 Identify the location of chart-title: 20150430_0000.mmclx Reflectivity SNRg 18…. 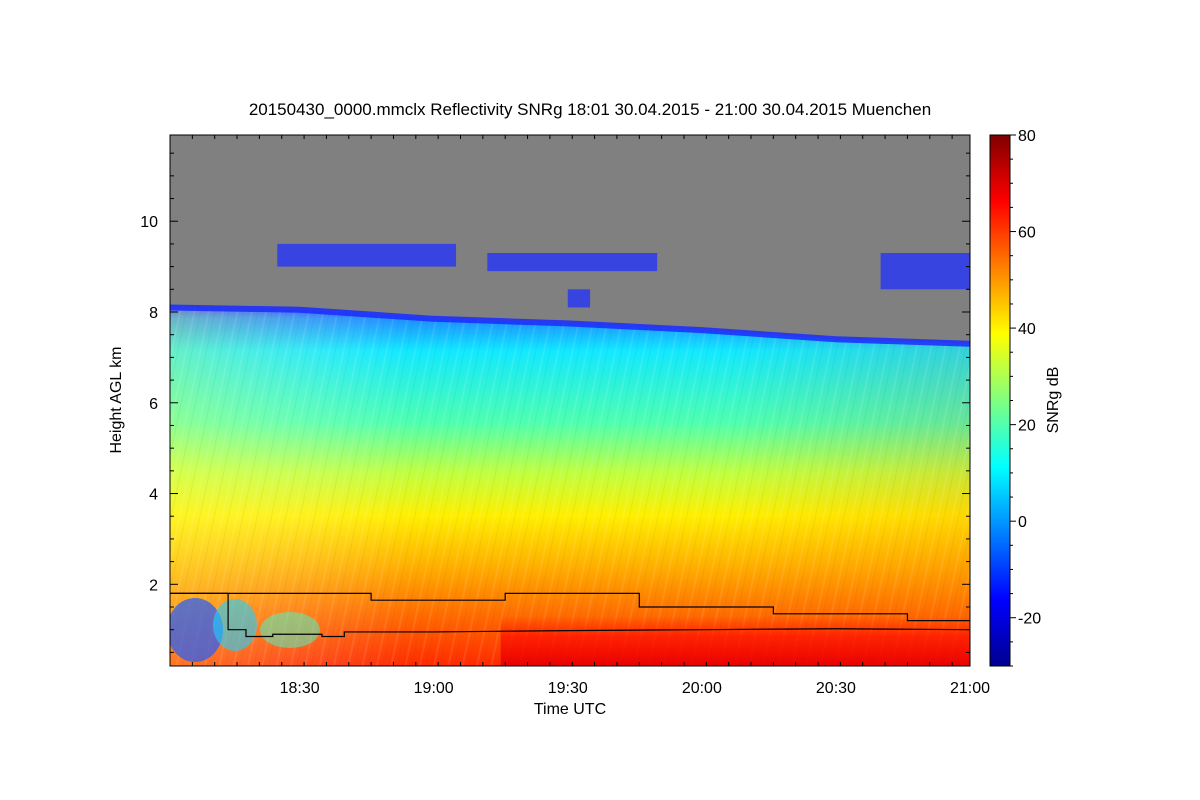
(590, 109).